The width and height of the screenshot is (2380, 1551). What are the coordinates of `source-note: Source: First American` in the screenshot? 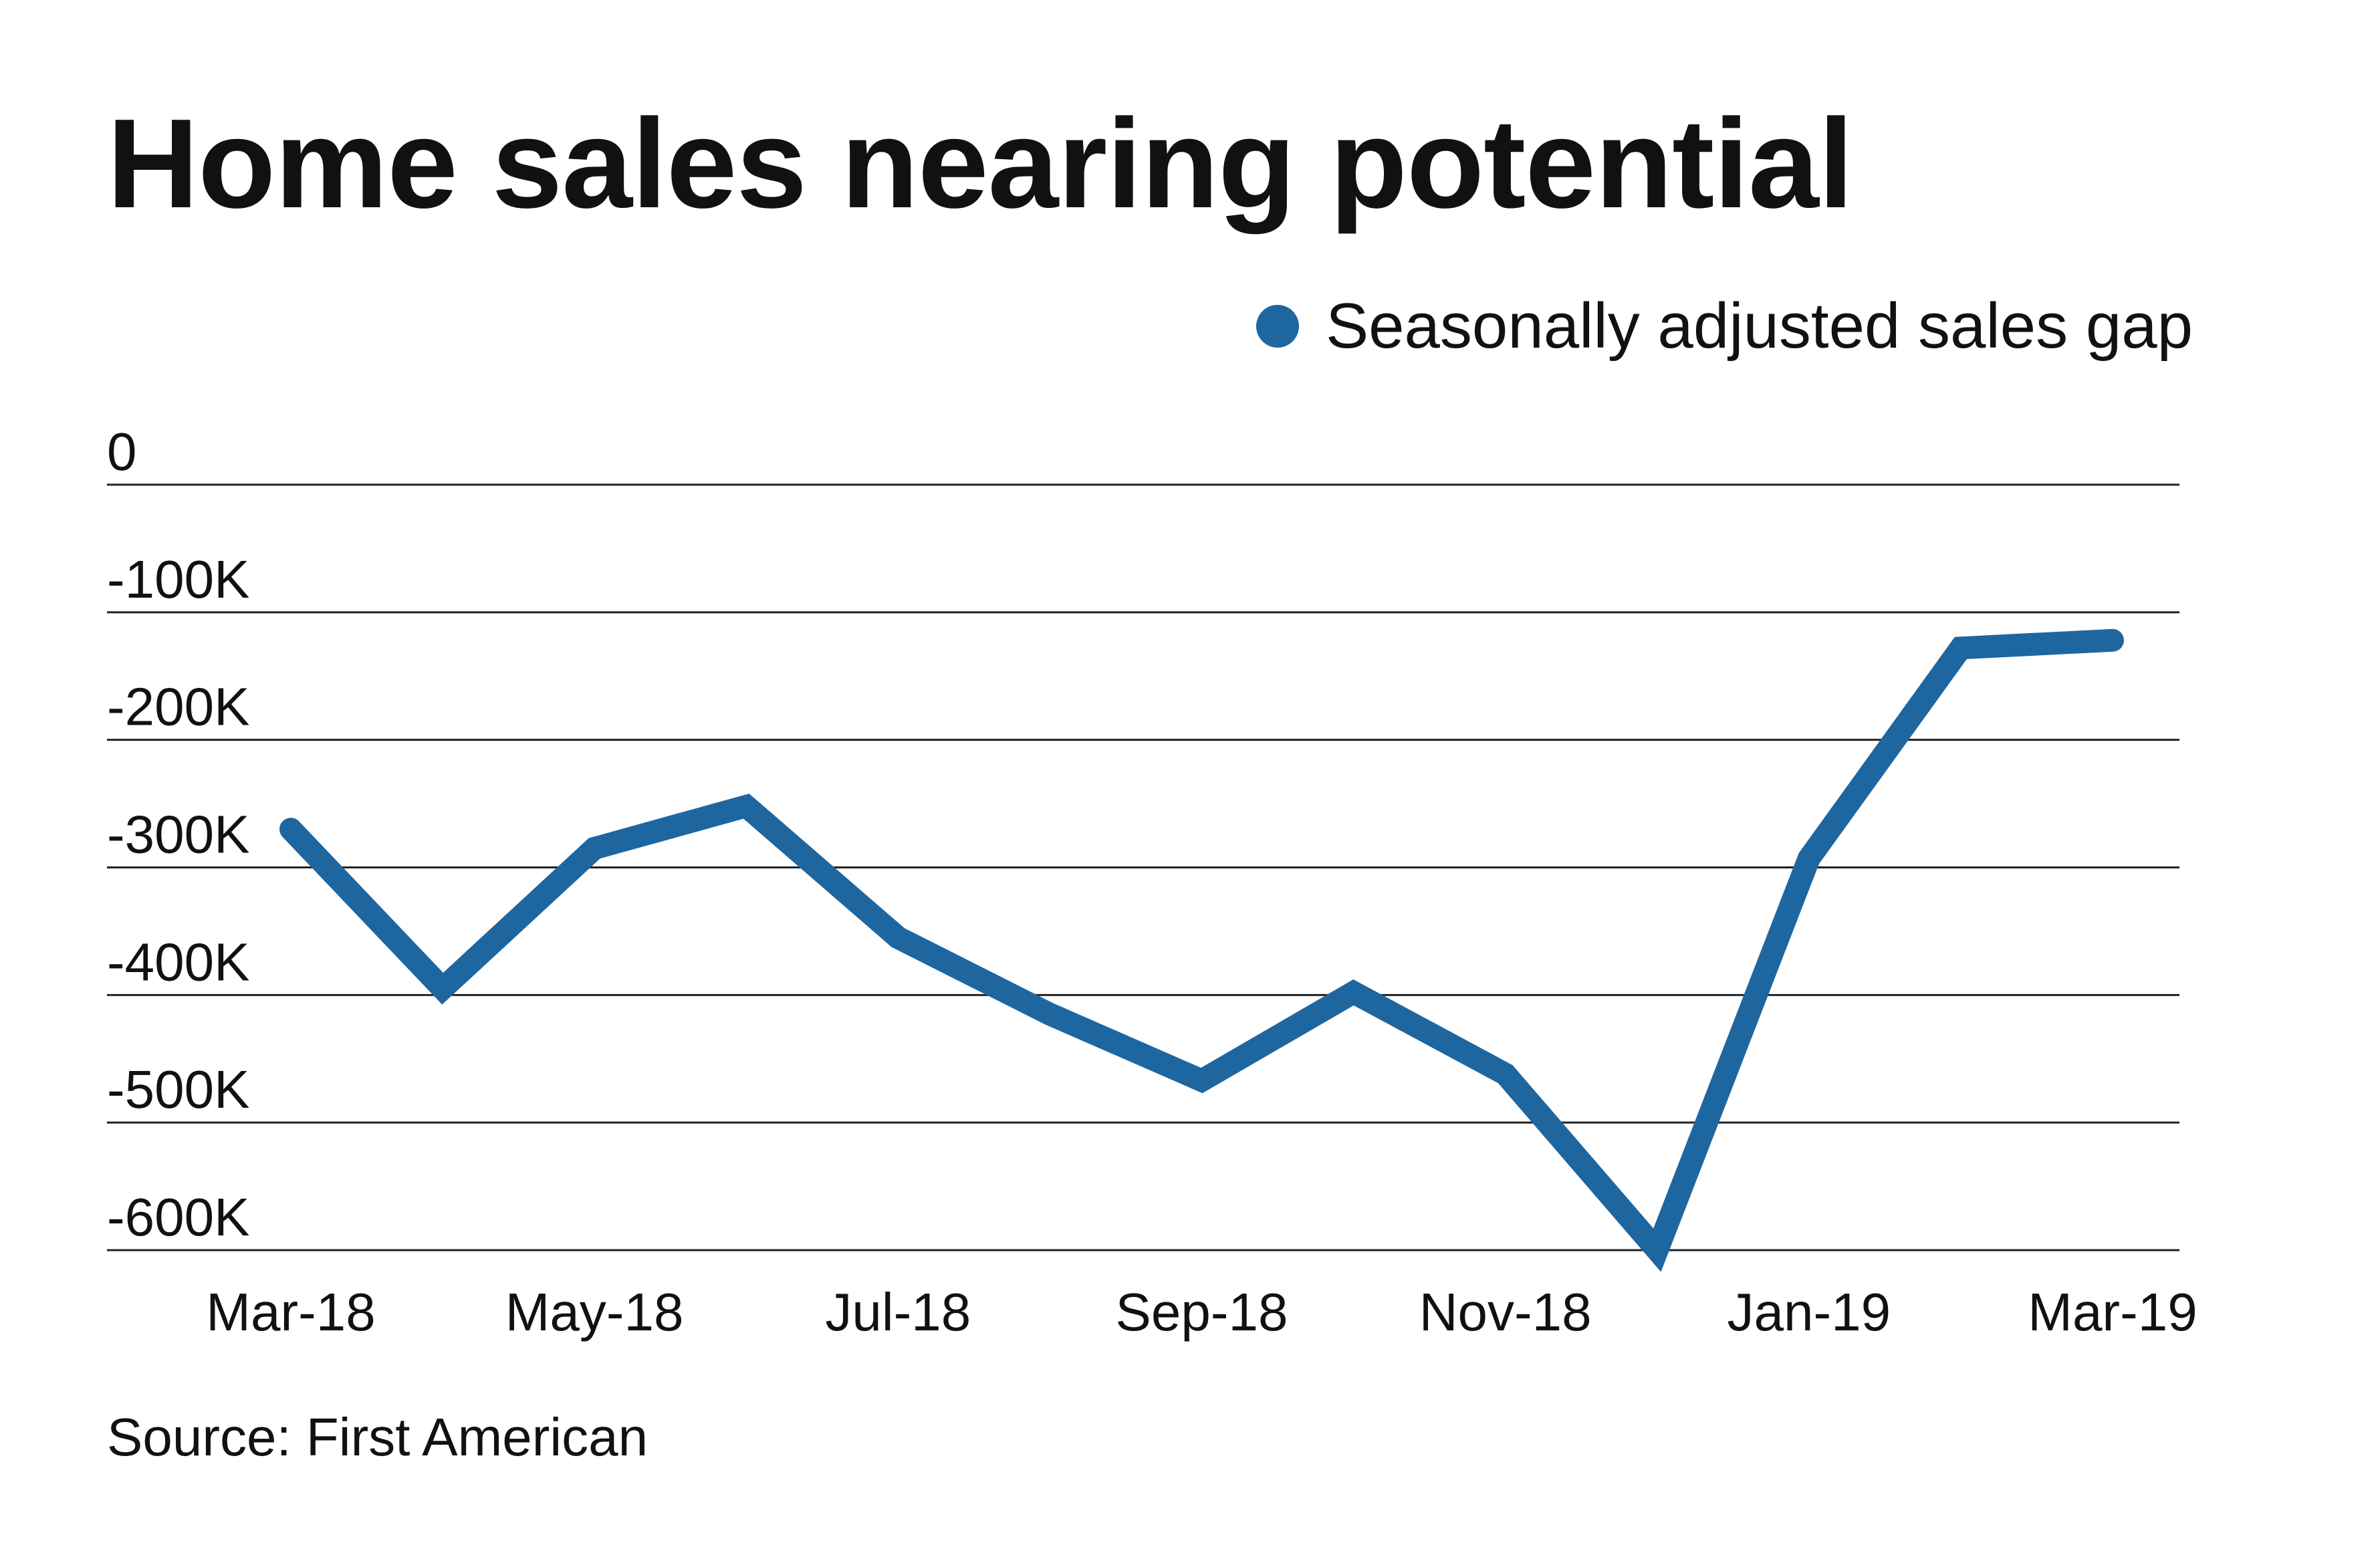 It's located at (377, 1437).